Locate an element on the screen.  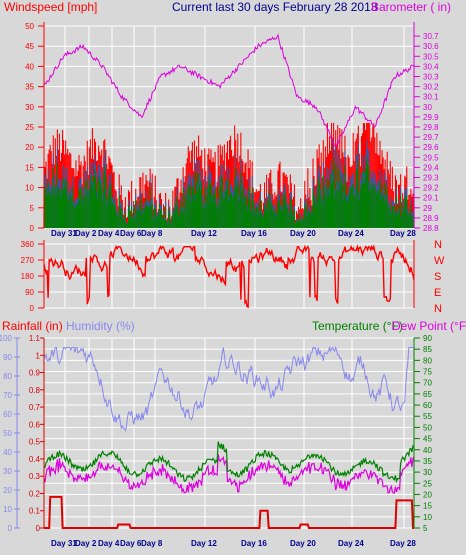
humidity-ytick: 10 is located at coordinates (7, 509).